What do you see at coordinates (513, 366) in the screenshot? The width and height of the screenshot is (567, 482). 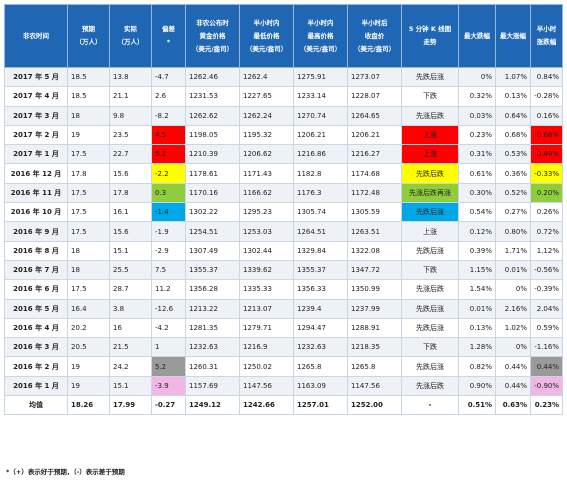 I see `cell-maxup: 0.44%` at bounding box center [513, 366].